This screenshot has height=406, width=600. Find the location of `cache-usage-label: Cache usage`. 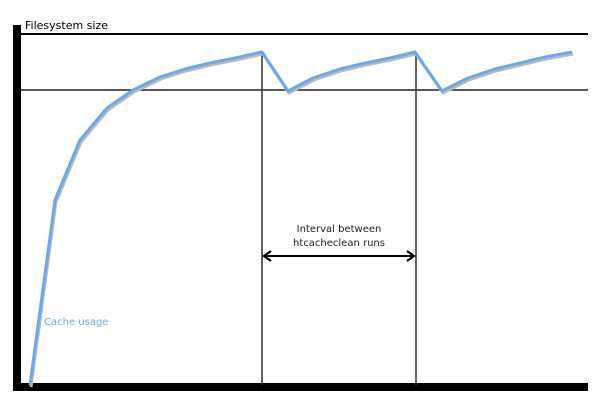

cache-usage-label: Cache usage is located at coordinates (76, 322).